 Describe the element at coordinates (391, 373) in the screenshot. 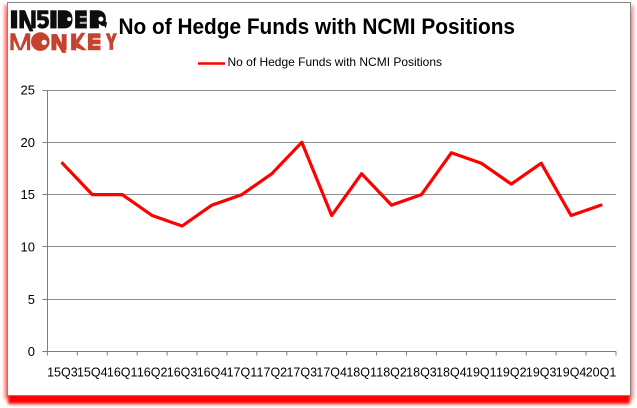

I see `svg-text: 18Q2` at that location.